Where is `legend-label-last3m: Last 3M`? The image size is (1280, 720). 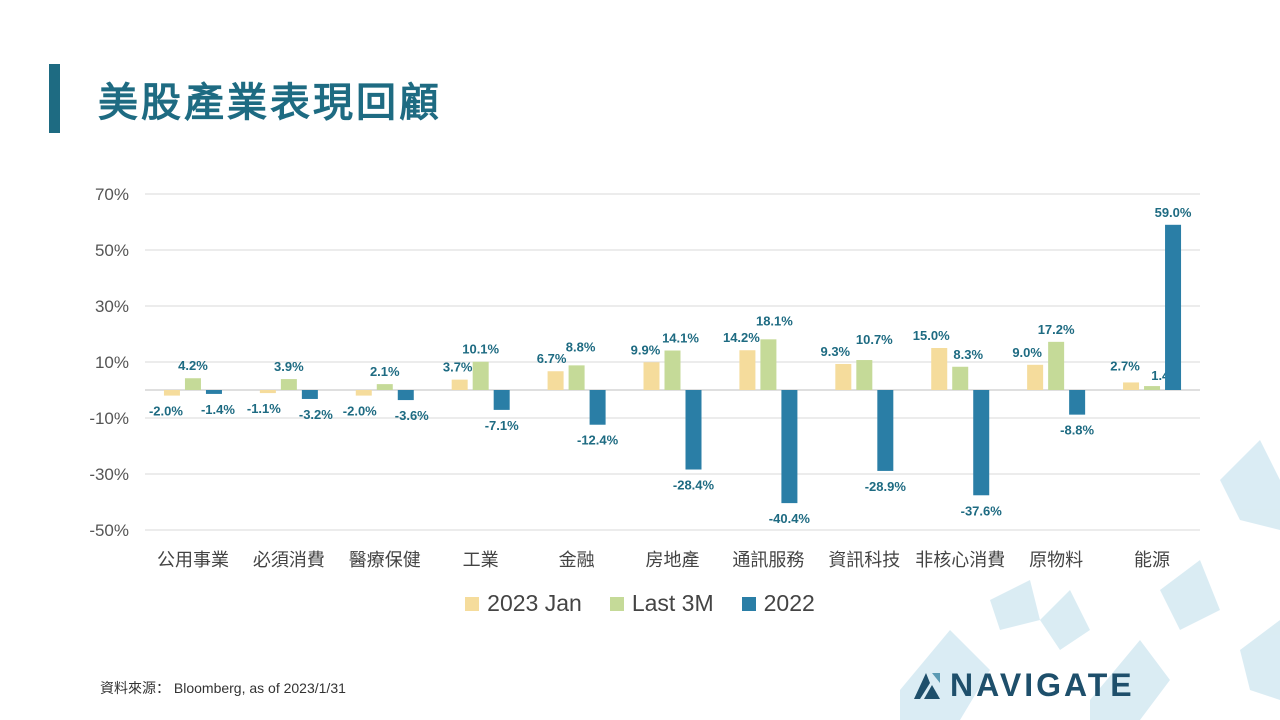 legend-label-last3m: Last 3M is located at coordinates (672, 603).